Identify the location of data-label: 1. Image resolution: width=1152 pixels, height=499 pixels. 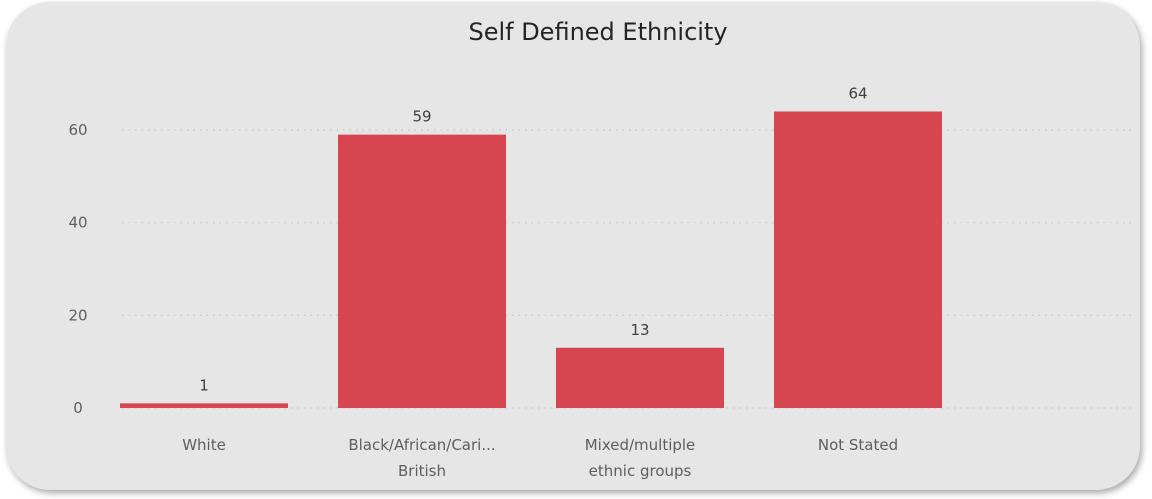
(204, 385).